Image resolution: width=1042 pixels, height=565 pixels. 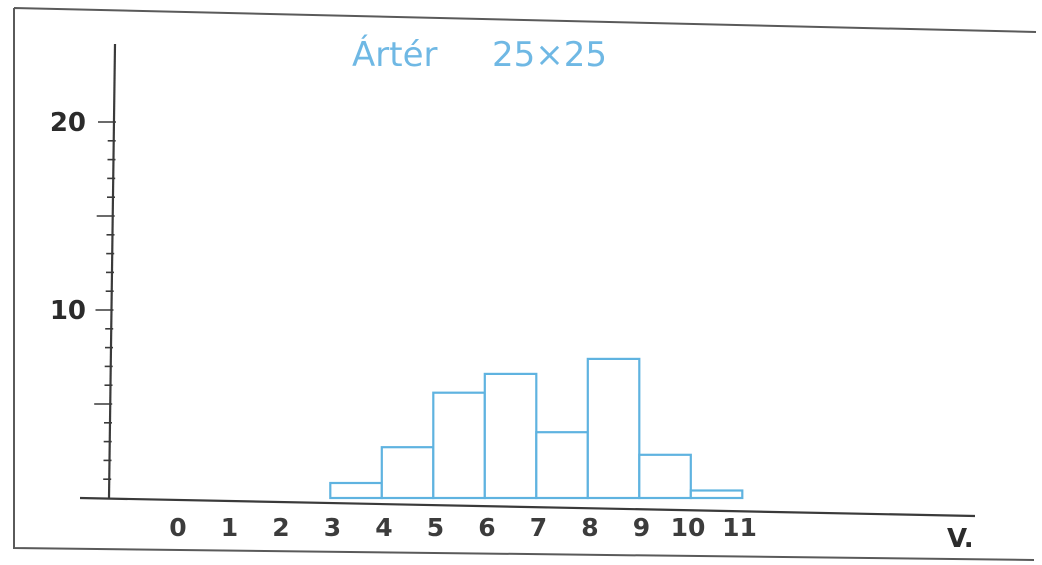 What do you see at coordinates (641, 527) in the screenshot?
I see `x-tick-label: 9` at bounding box center [641, 527].